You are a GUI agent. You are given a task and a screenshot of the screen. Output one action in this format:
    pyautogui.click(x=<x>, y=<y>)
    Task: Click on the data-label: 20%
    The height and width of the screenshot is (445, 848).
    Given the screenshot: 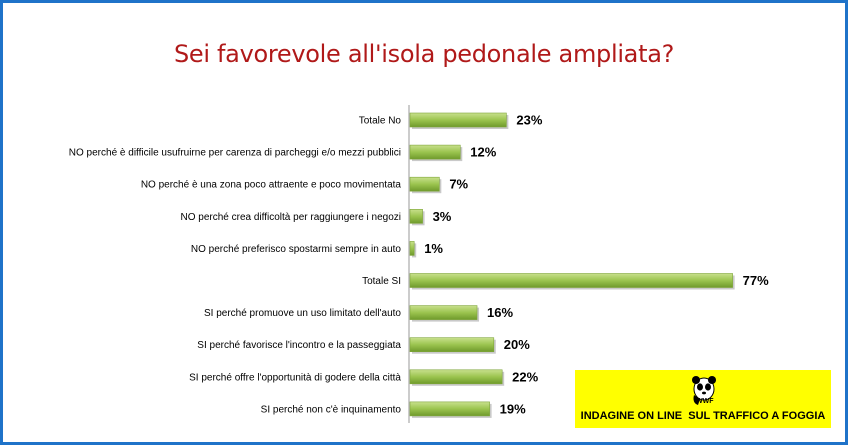 What is the action you would take?
    pyautogui.click(x=517, y=344)
    